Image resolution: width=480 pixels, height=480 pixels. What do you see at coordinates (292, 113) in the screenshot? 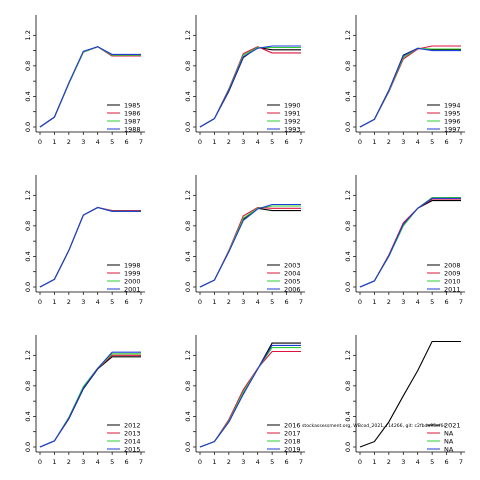
I see `legend-label: 1991` at bounding box center [292, 113].